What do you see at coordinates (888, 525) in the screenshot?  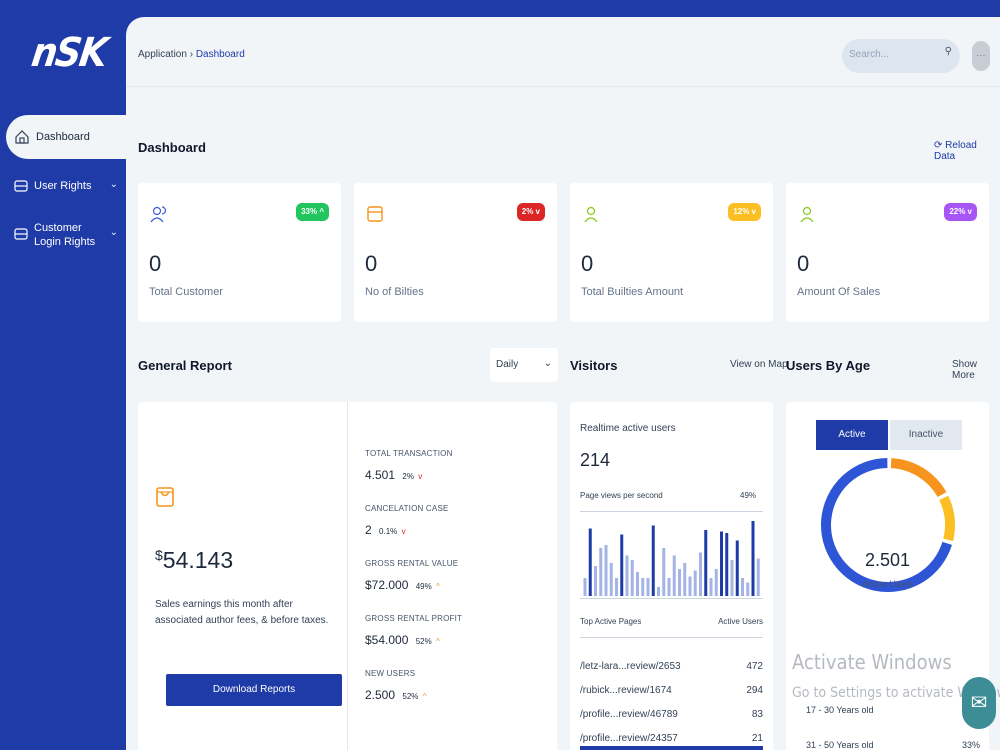 I see `users-donut-chart` at bounding box center [888, 525].